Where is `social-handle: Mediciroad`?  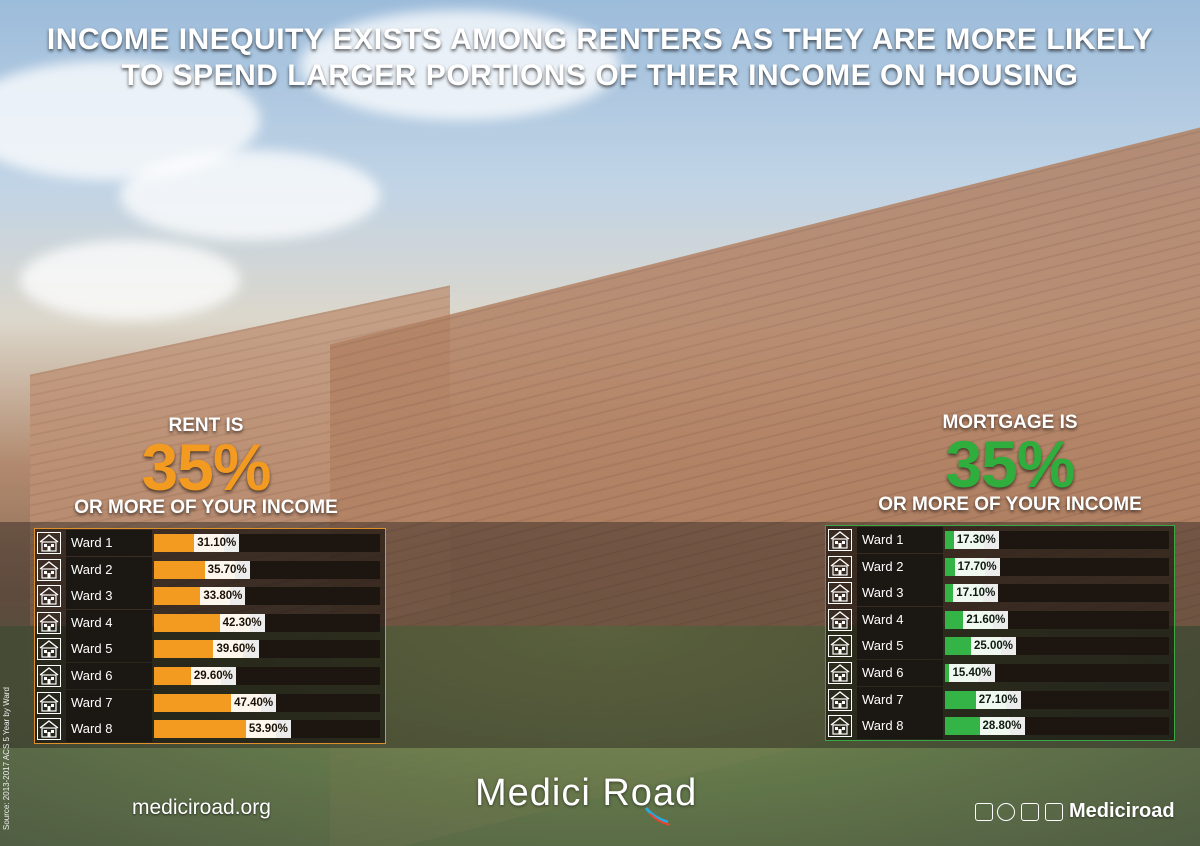 social-handle: Mediciroad is located at coordinates (1122, 811).